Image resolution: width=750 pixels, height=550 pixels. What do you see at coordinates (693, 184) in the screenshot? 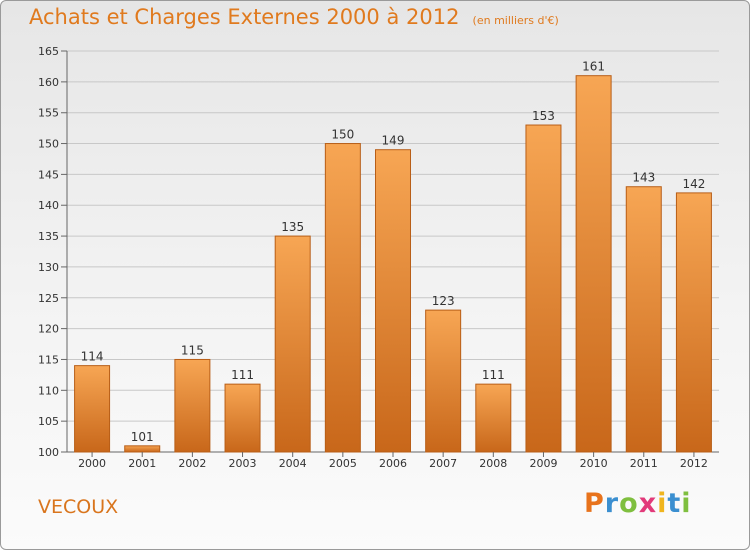
I see `data-label: 142` at bounding box center [693, 184].